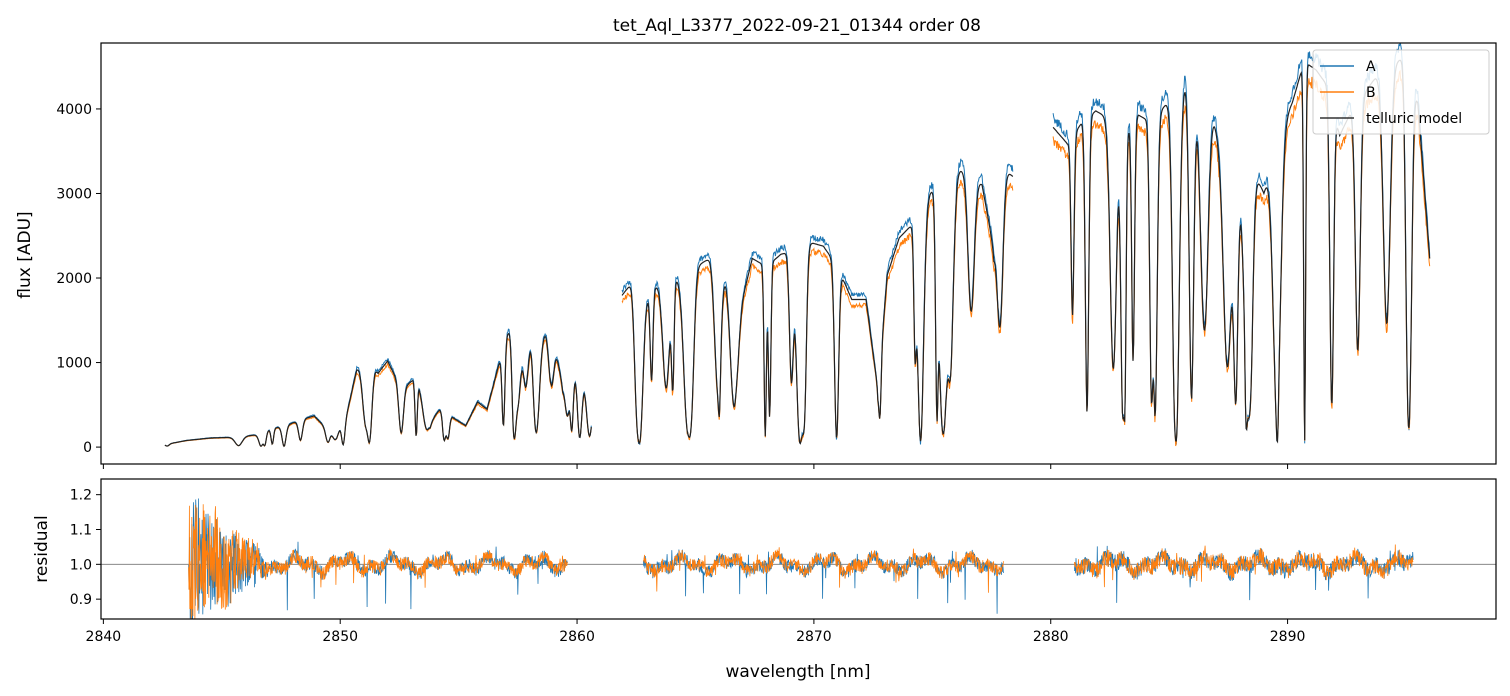 Image resolution: width=1510 pixels, height=696 pixels. What do you see at coordinates (797, 672) in the screenshot?
I see `x-axis-label: wavelength [nm]` at bounding box center [797, 672].